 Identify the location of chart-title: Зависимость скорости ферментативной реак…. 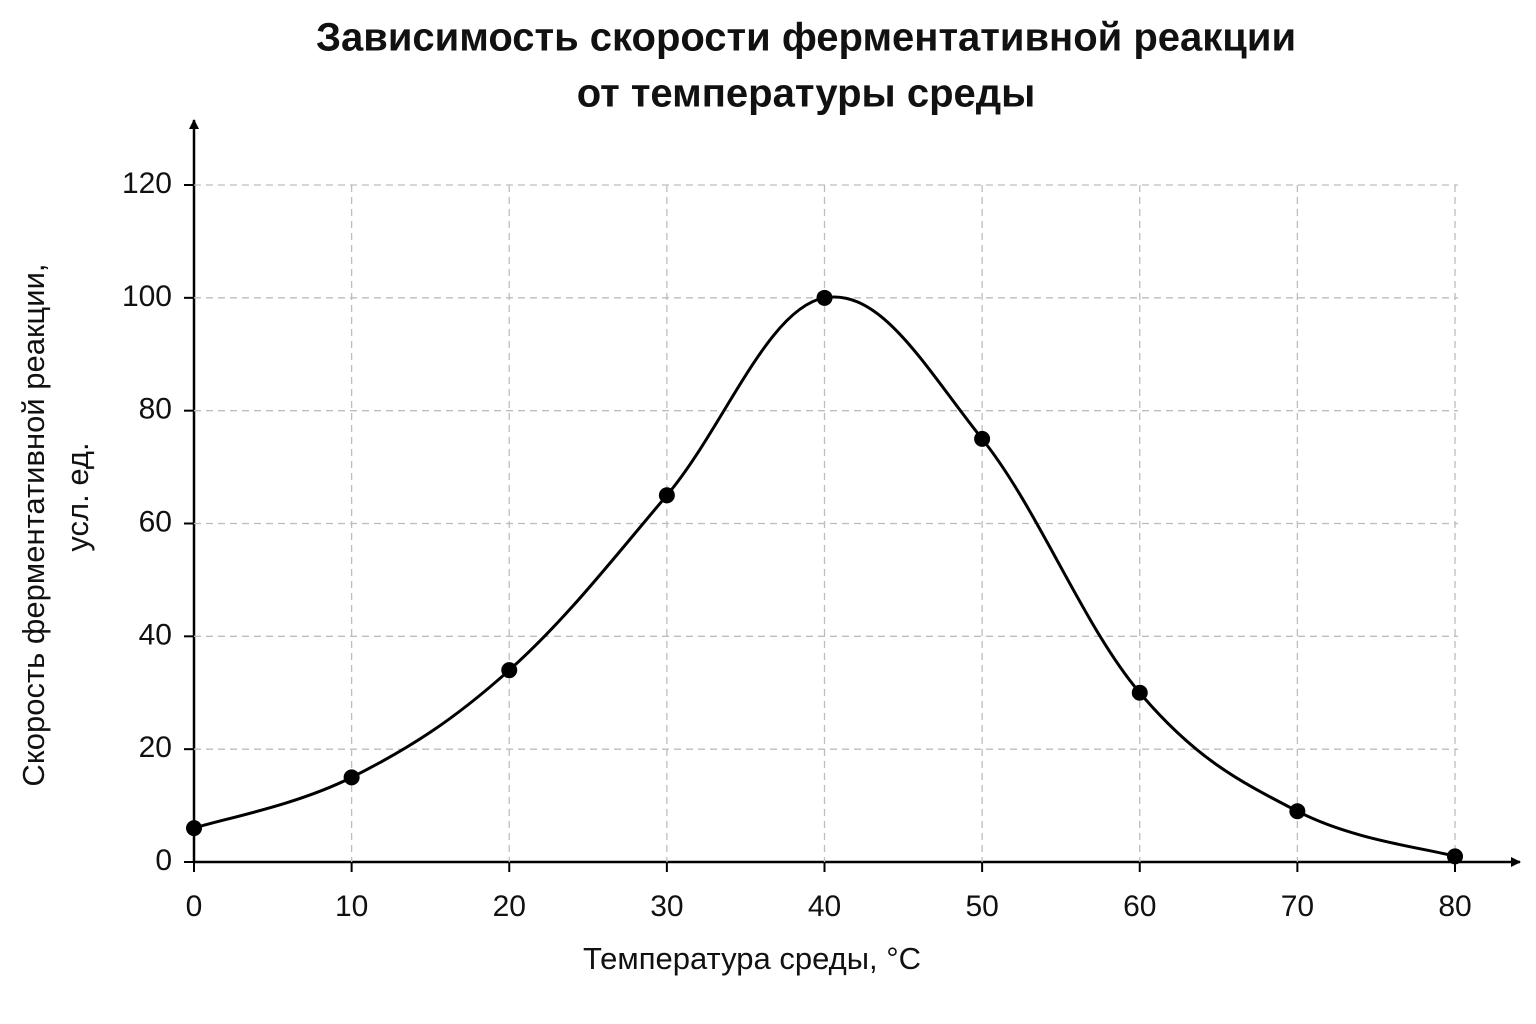
(806, 38).